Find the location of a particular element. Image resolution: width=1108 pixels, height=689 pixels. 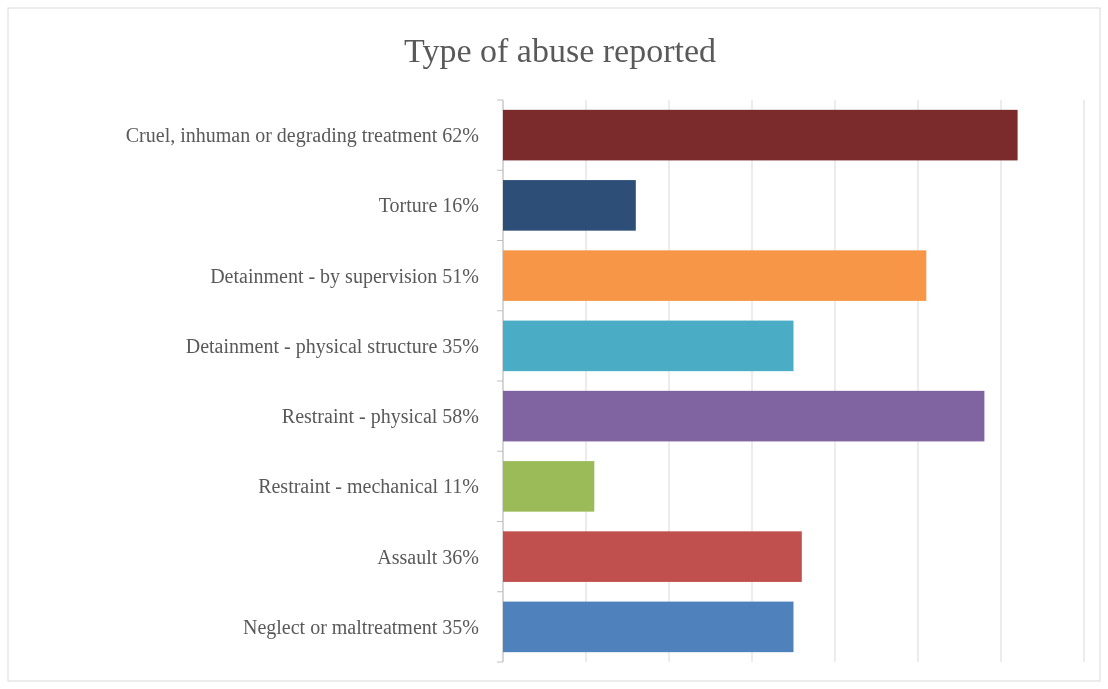

data-label: 11% is located at coordinates (458, 486).